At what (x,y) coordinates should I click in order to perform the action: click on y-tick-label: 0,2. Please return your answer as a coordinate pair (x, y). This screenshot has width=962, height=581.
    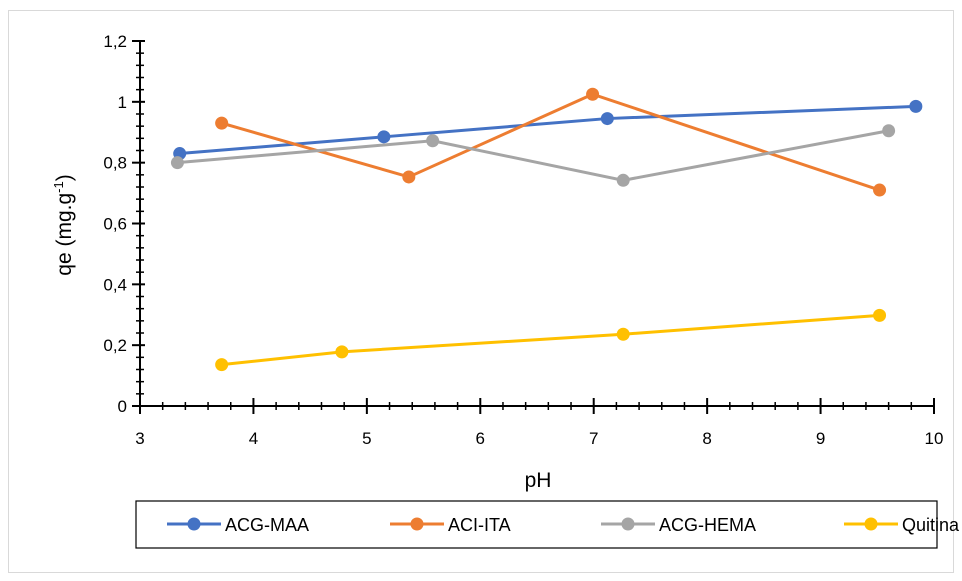
    Looking at the image, I should click on (115, 345).